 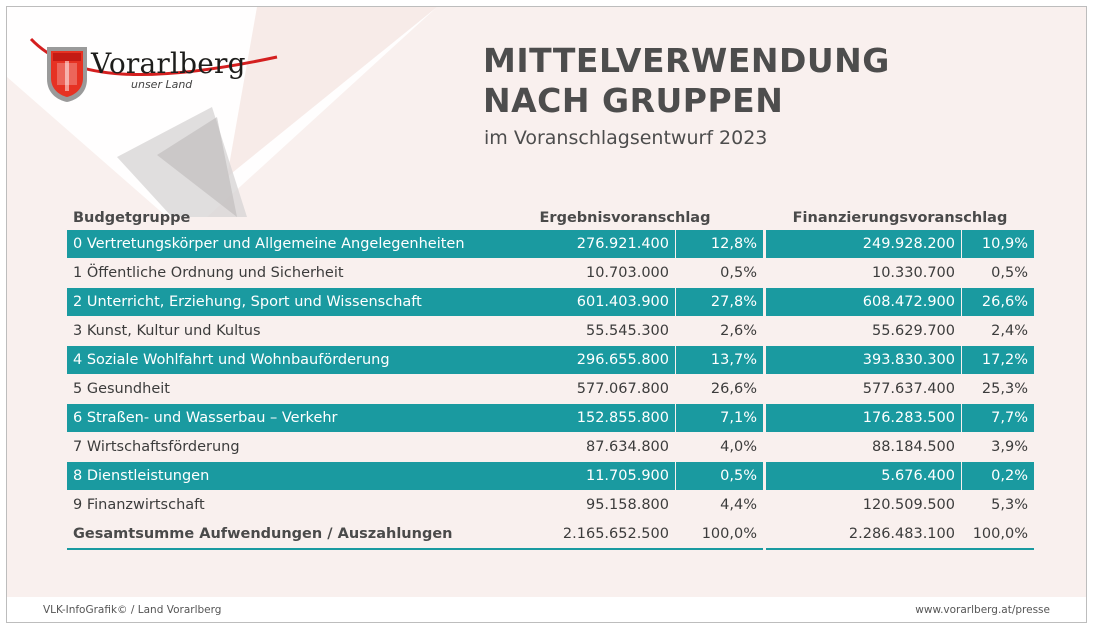 I want to click on title-line-2: NACH GRUPPEN, so click(x=633, y=100).